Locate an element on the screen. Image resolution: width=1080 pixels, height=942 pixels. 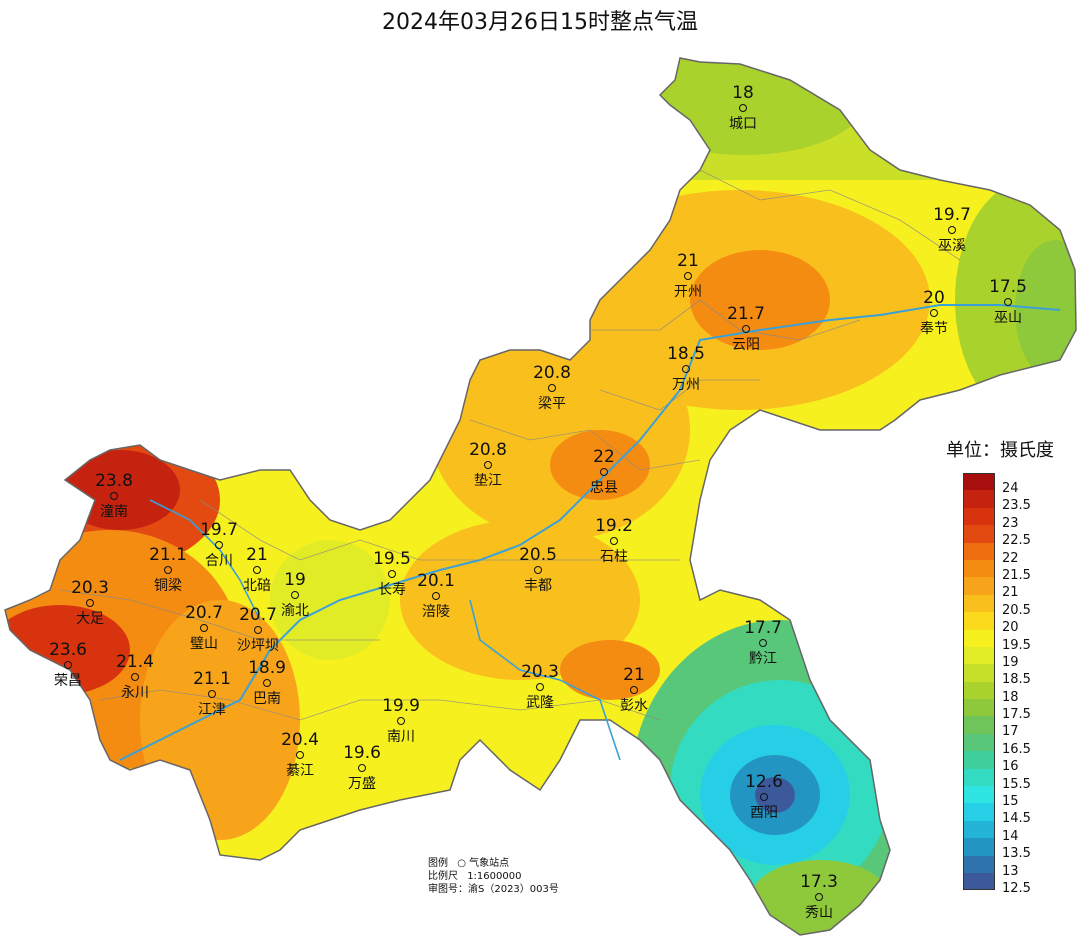
station-value: 21.1 is located at coordinates (168, 555).